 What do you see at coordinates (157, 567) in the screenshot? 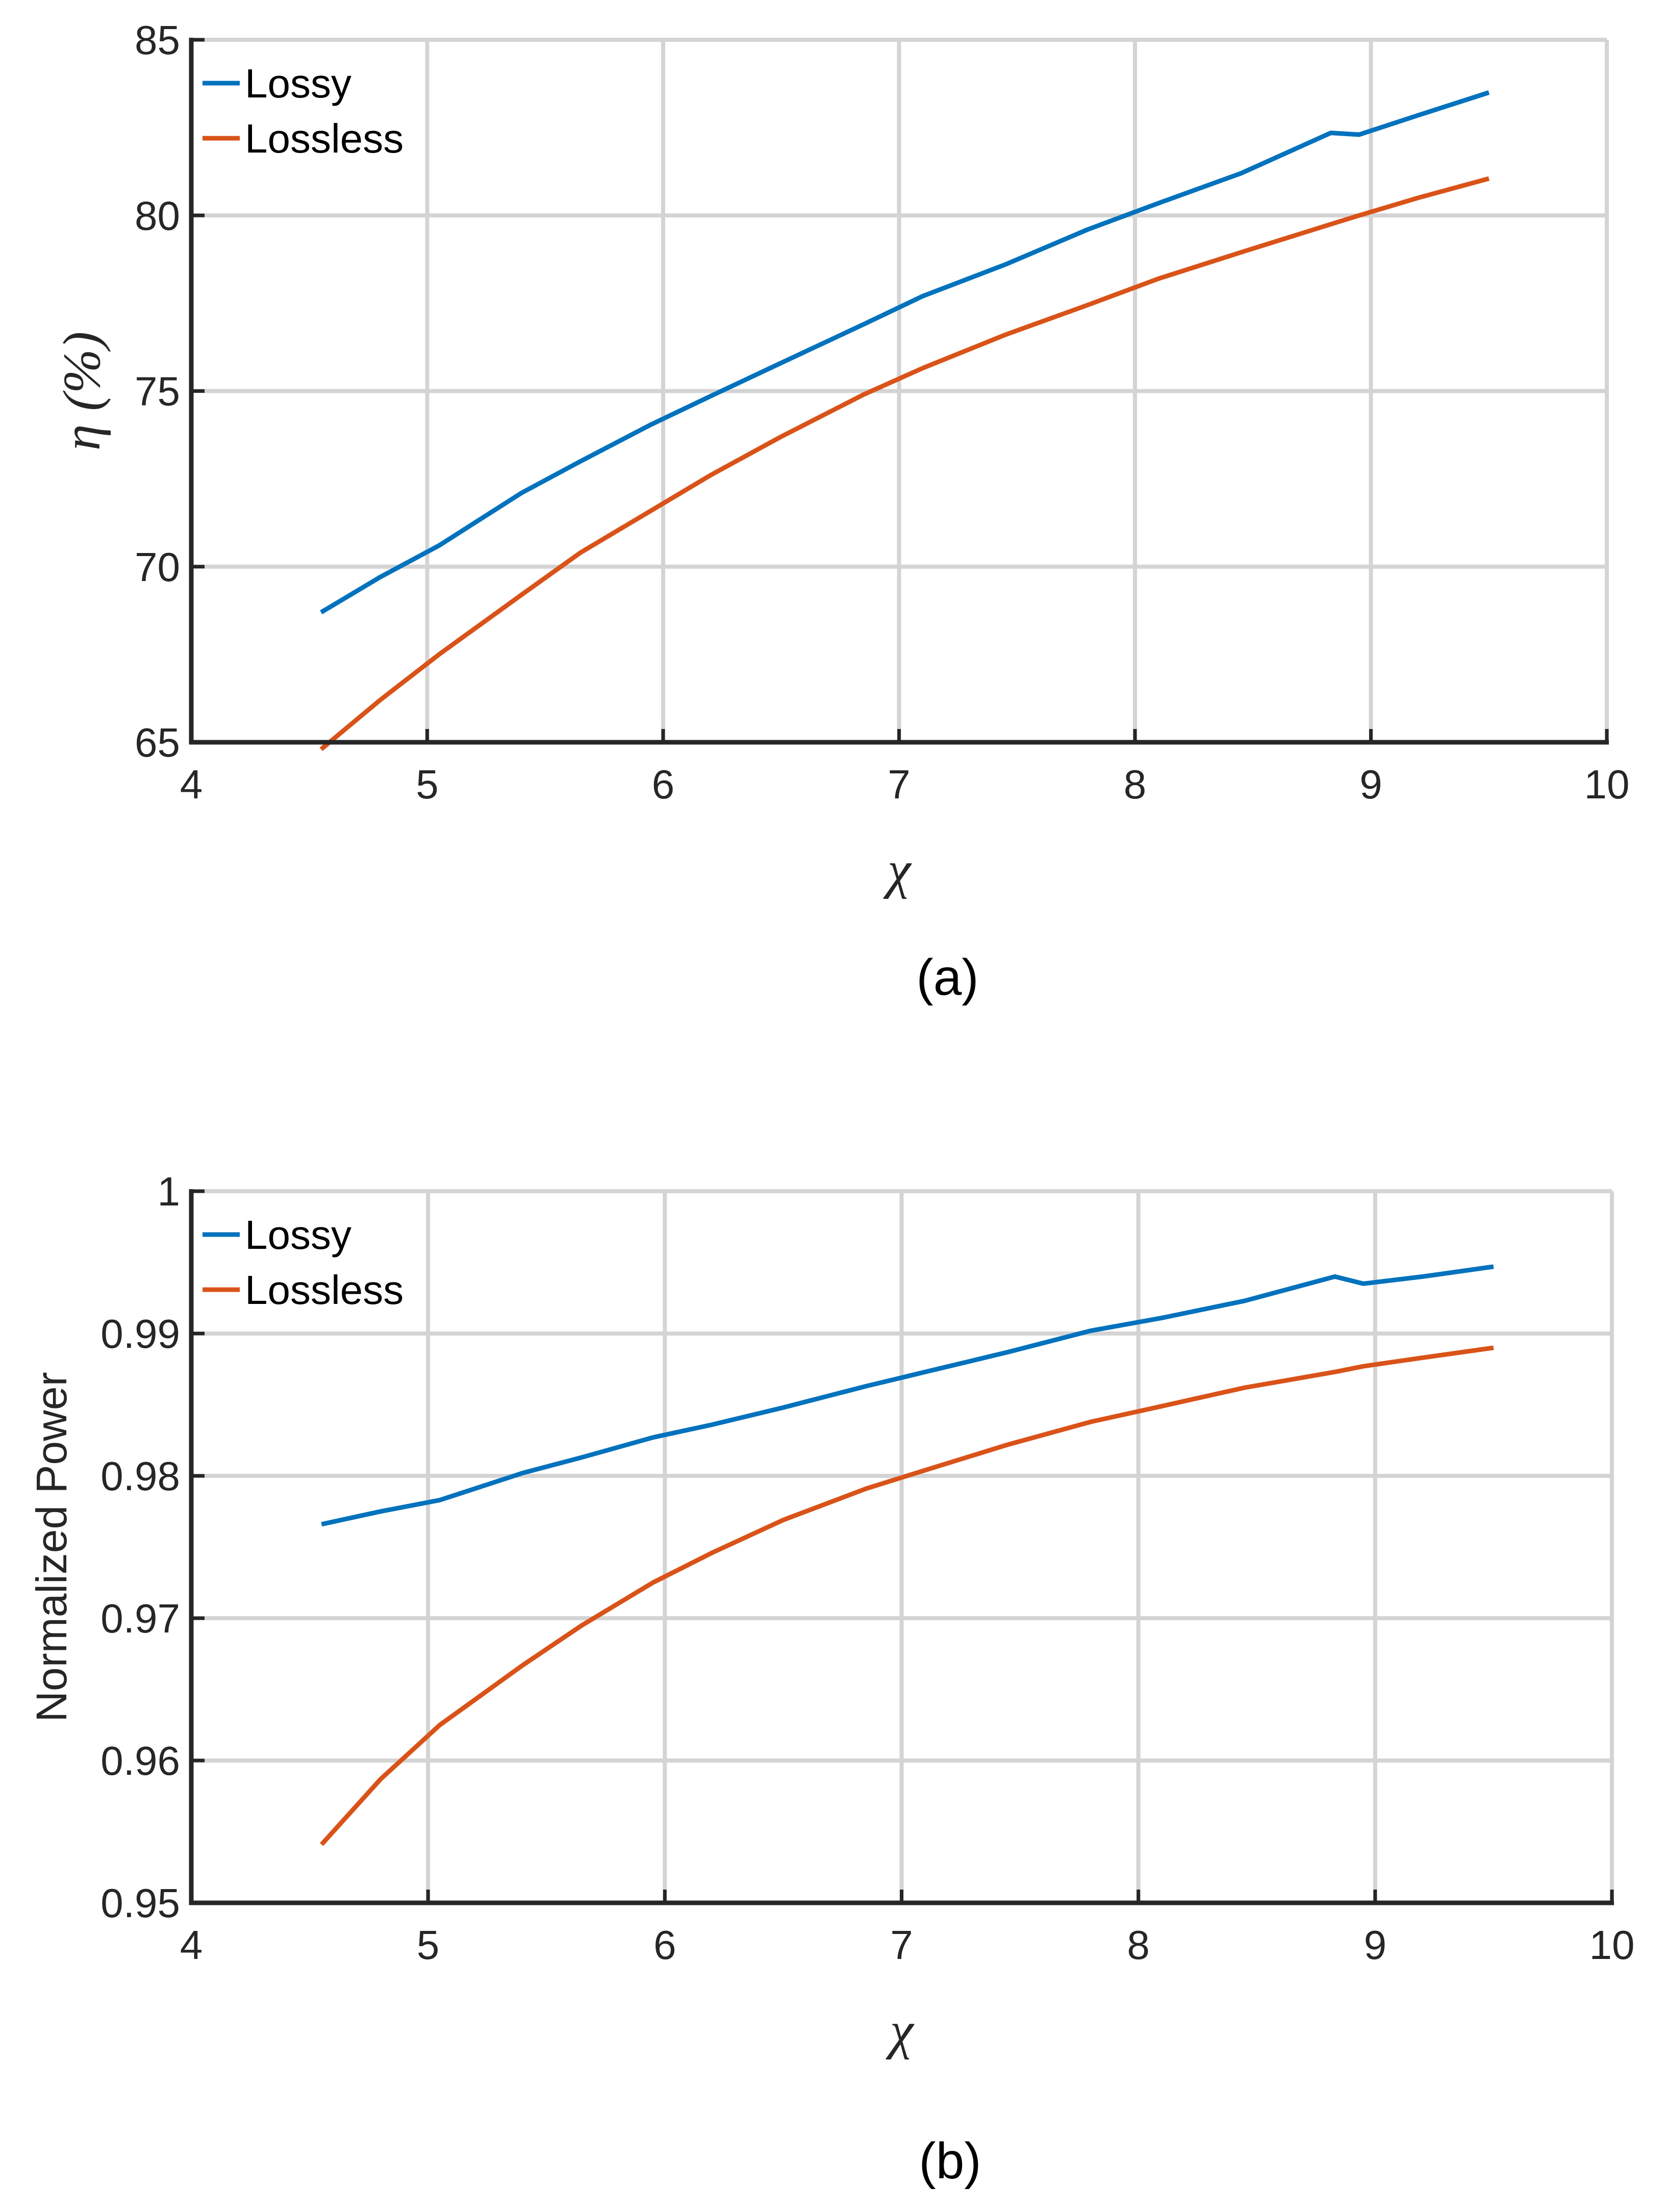
I see `y-tick-label: 70` at bounding box center [157, 567].